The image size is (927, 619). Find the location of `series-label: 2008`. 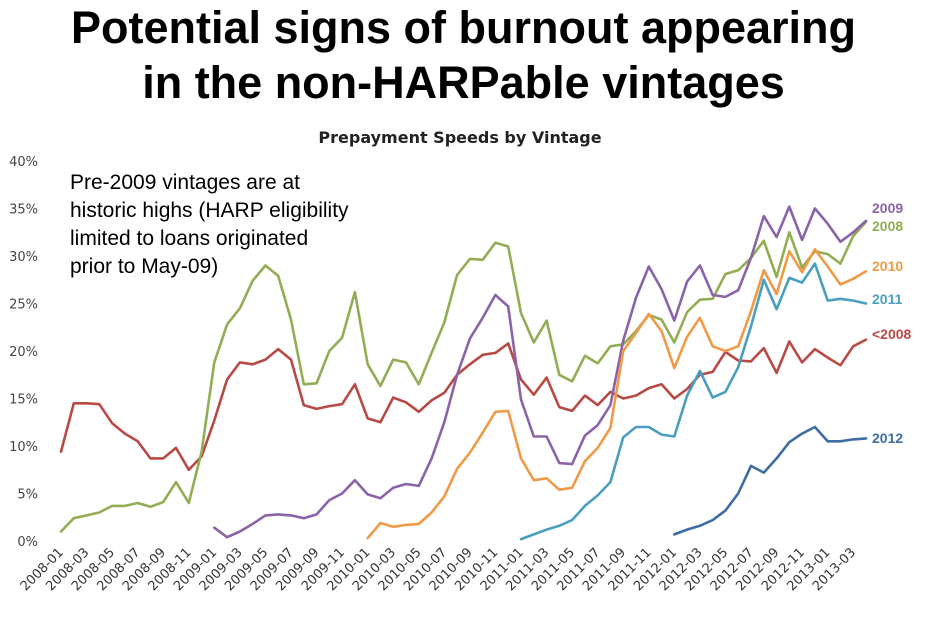

series-label: 2008 is located at coordinates (887, 226).